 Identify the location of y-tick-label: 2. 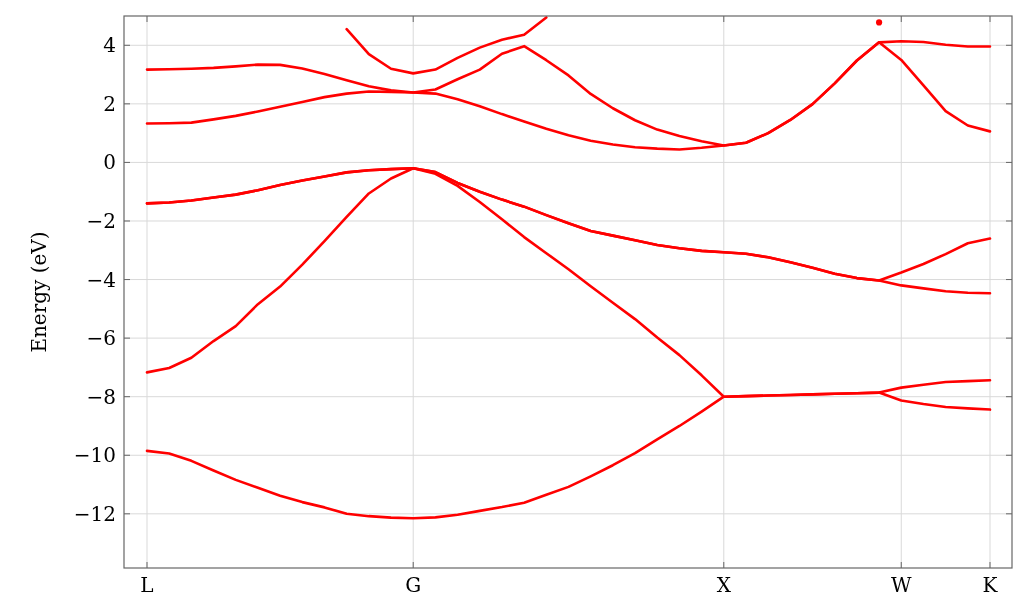
(109, 103).